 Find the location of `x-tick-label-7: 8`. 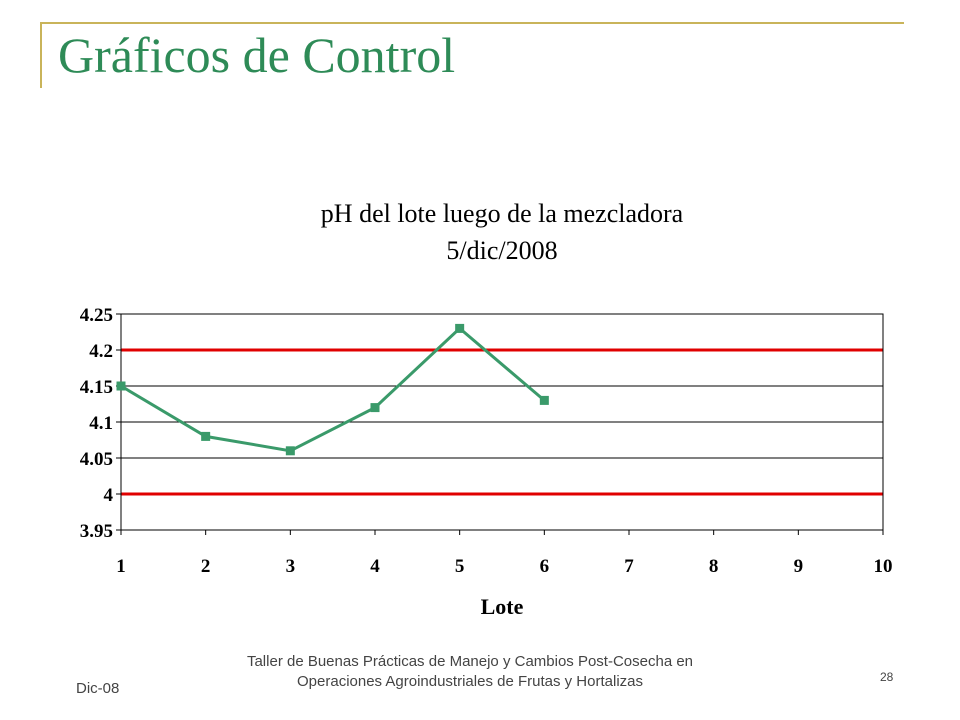

x-tick-label-7: 8 is located at coordinates (714, 566).